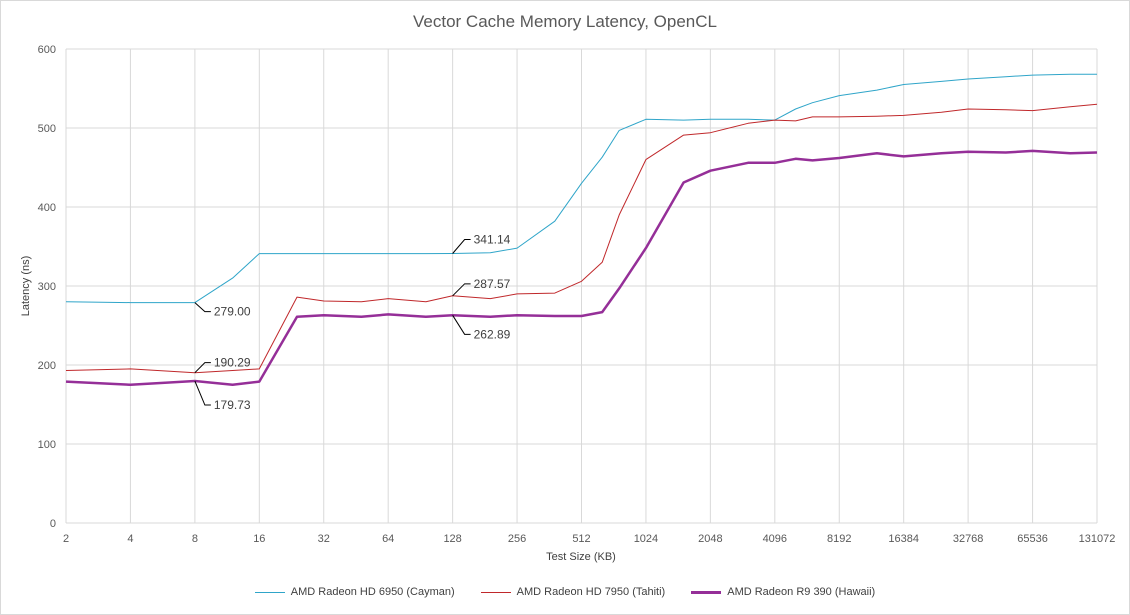 The width and height of the screenshot is (1130, 615). What do you see at coordinates (352, 322) in the screenshot?
I see `data-annotations: 279.00 341.14 190.29 287.57 179.73 262.89` at bounding box center [352, 322].